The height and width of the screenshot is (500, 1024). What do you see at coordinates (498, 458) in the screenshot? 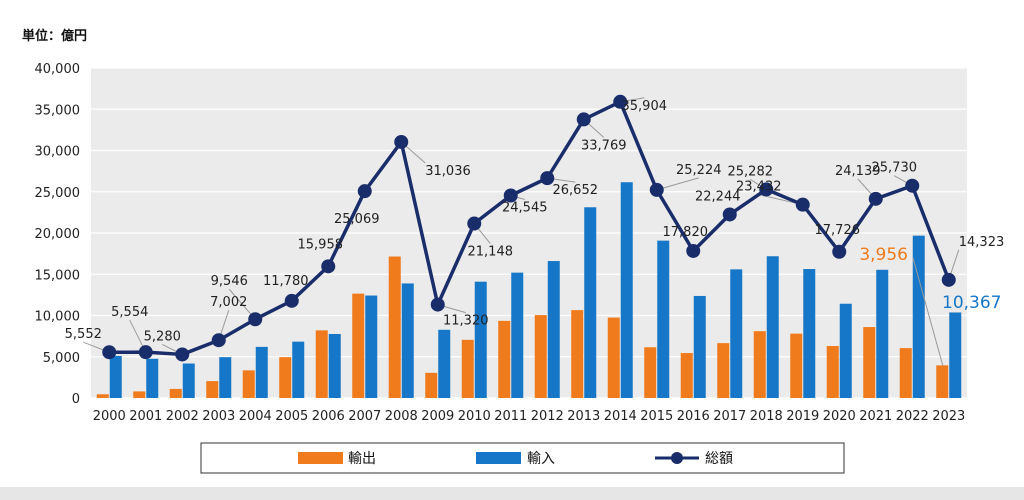
I see `legend-swatch-import` at bounding box center [498, 458].